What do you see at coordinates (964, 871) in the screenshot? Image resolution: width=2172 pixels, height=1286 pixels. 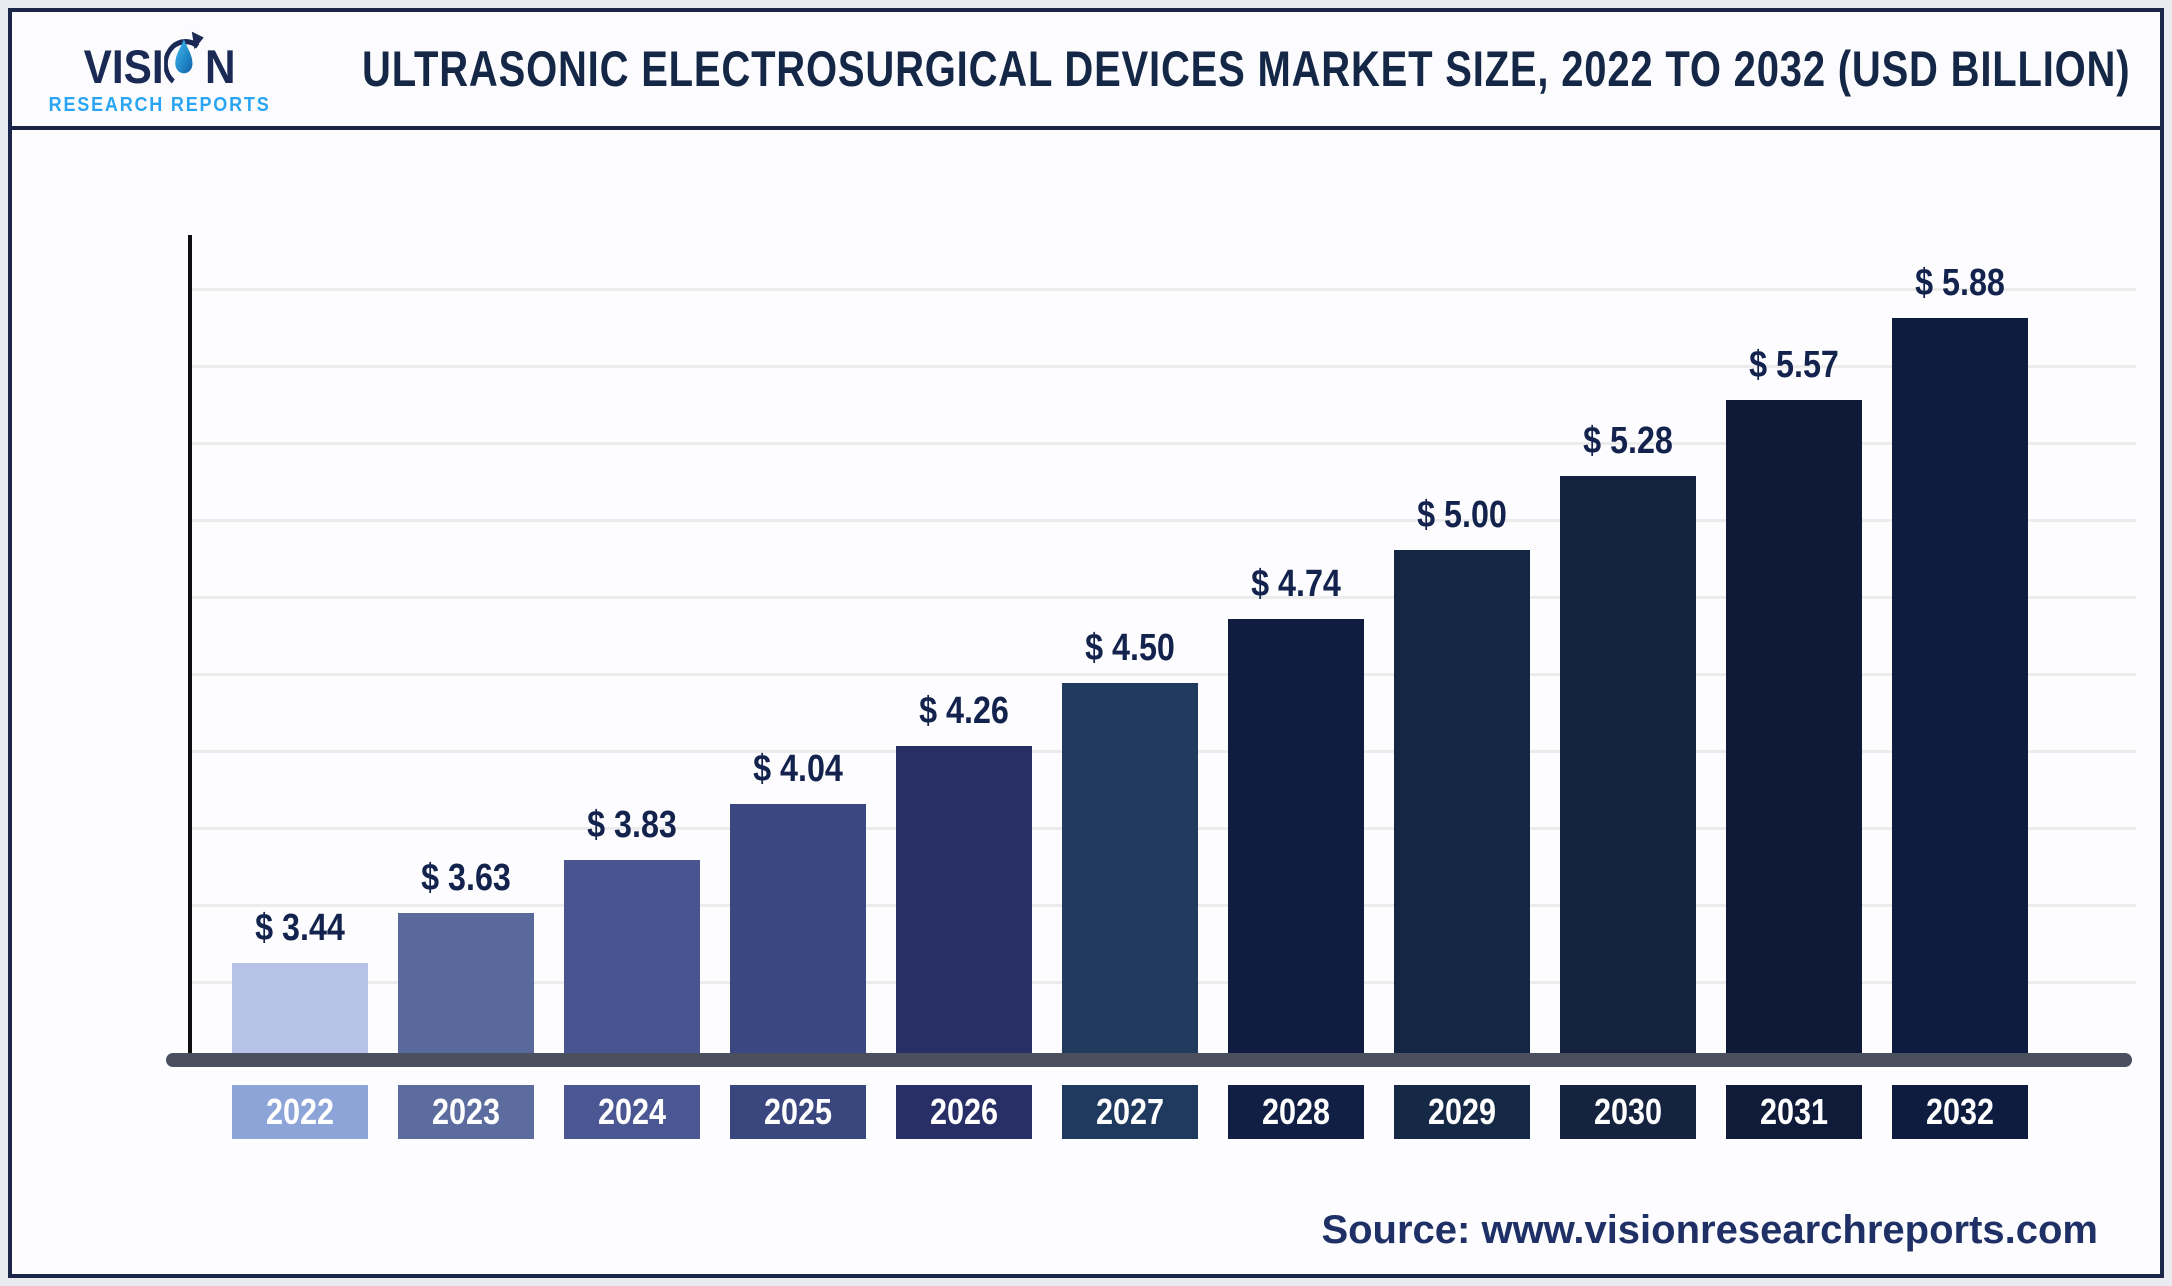 I see `bar-2026: $ 4.26` at bounding box center [964, 871].